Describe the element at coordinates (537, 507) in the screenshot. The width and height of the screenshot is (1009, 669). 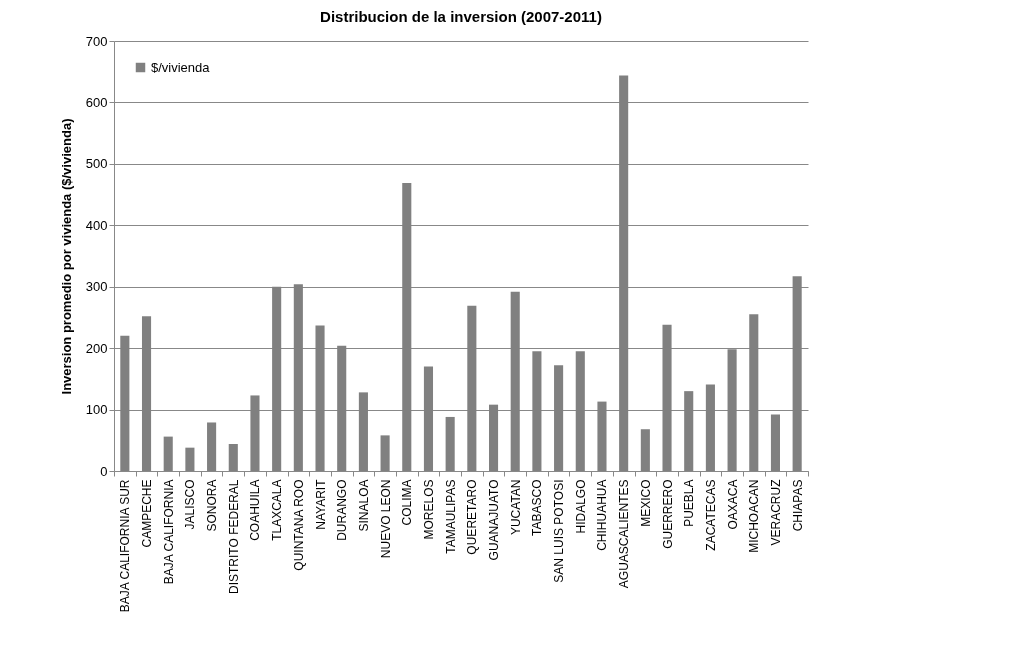
I see `x-tick-label: TABASCO` at that location.